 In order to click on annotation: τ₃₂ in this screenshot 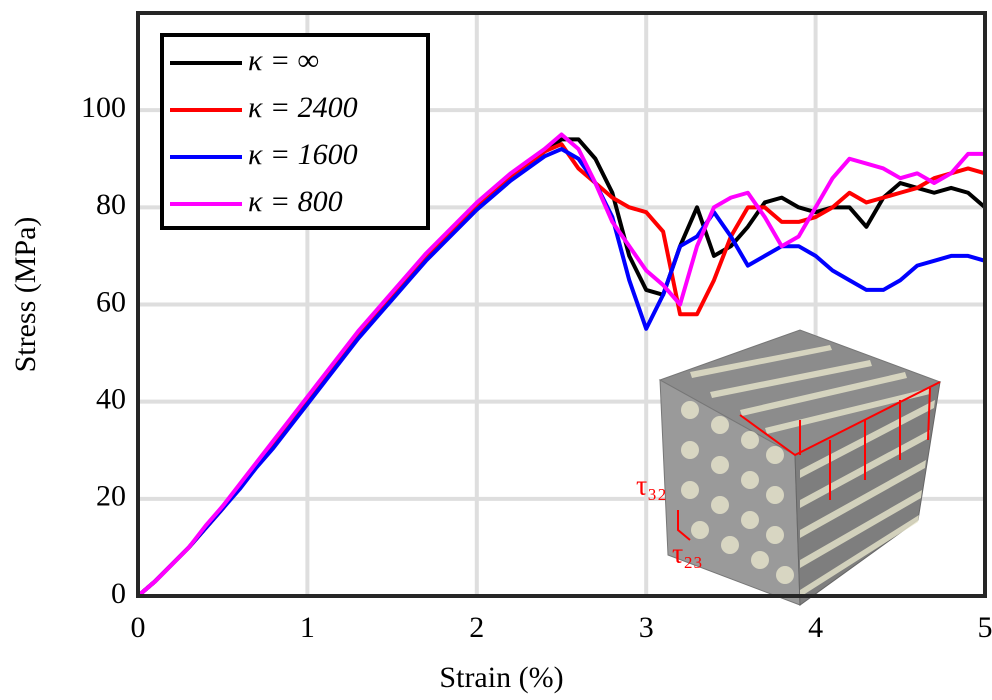, I will do `click(651, 485)`.